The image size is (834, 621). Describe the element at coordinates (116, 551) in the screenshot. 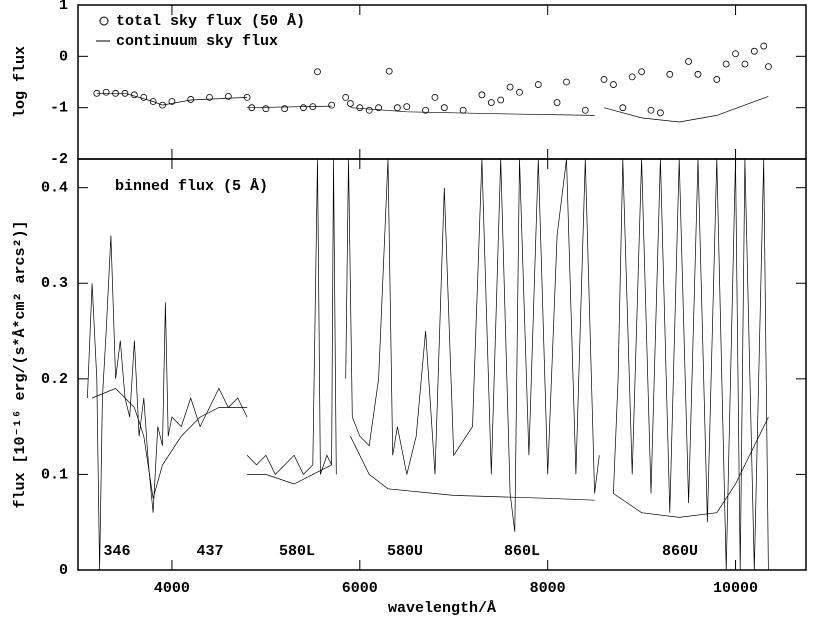

I see `annotation: 346` at that location.